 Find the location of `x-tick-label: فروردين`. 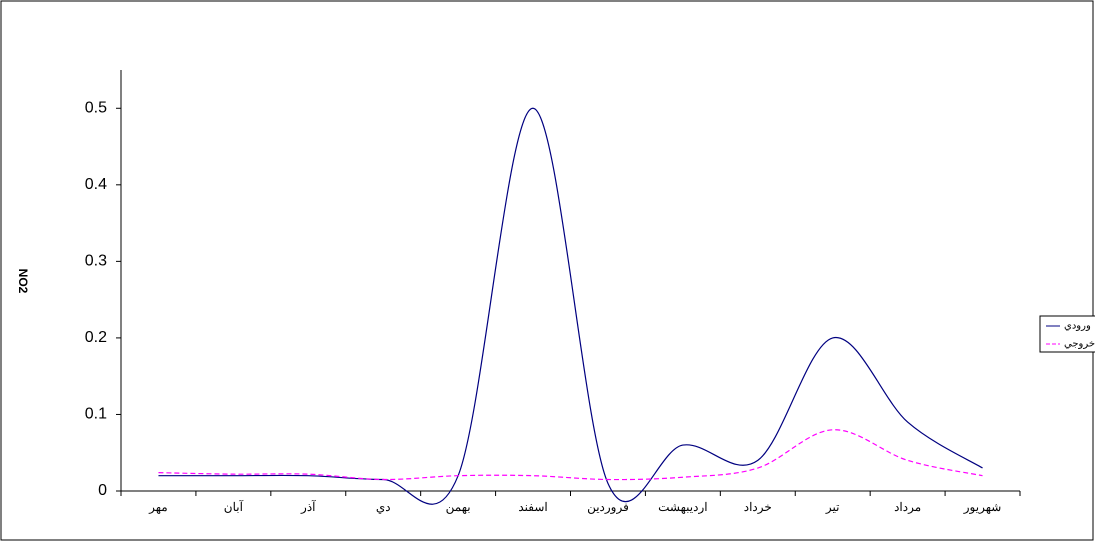

x-tick-label: فروردين is located at coordinates (608, 507).